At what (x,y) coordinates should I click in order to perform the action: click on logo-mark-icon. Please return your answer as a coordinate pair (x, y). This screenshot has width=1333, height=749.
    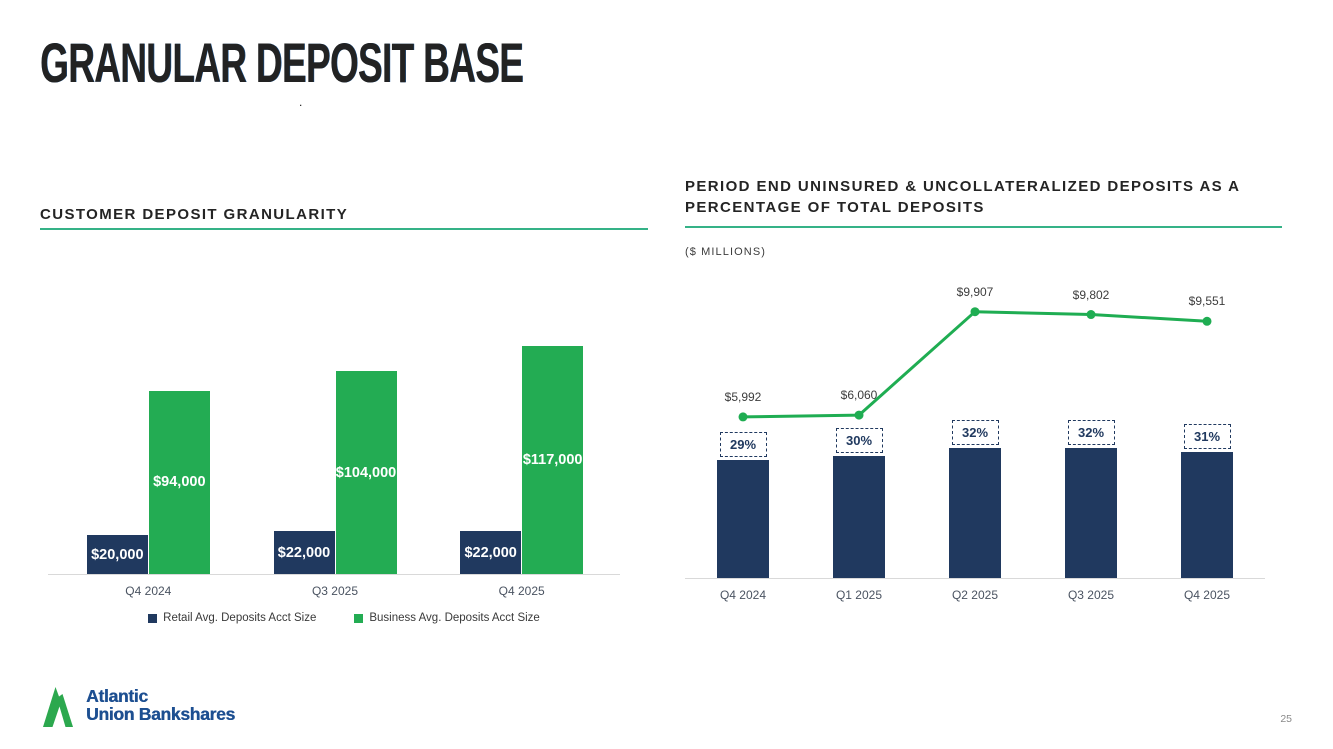
    Looking at the image, I should click on (58, 707).